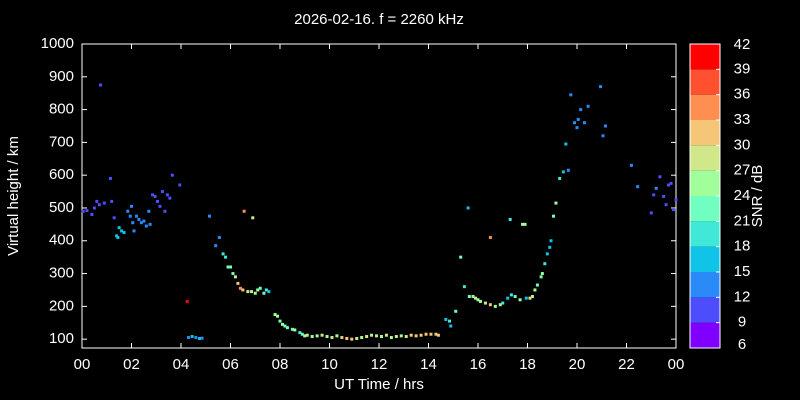 The width and height of the screenshot is (800, 400). I want to click on colorbar-tick-label: 15, so click(742, 271).